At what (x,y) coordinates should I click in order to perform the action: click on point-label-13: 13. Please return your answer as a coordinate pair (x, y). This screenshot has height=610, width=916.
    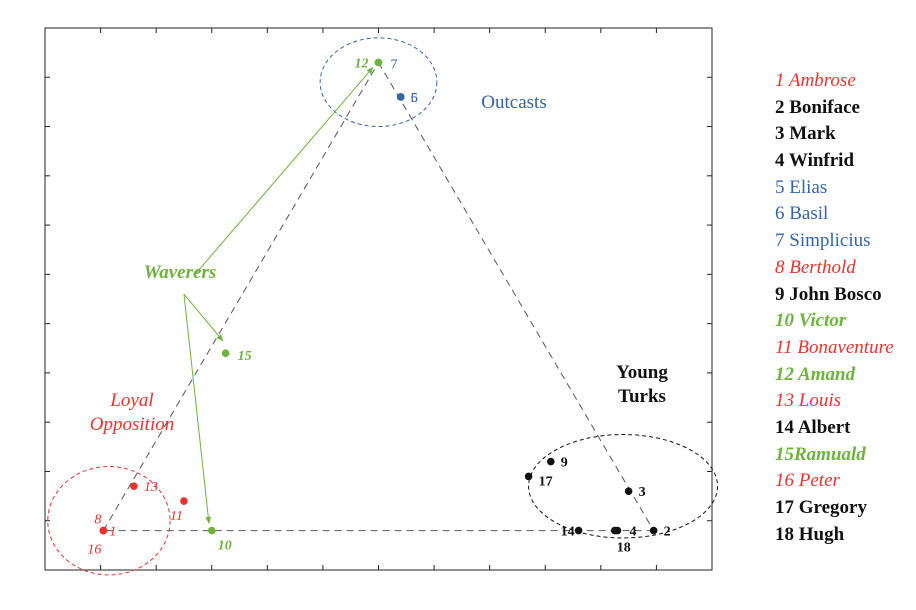
    Looking at the image, I should click on (151, 487).